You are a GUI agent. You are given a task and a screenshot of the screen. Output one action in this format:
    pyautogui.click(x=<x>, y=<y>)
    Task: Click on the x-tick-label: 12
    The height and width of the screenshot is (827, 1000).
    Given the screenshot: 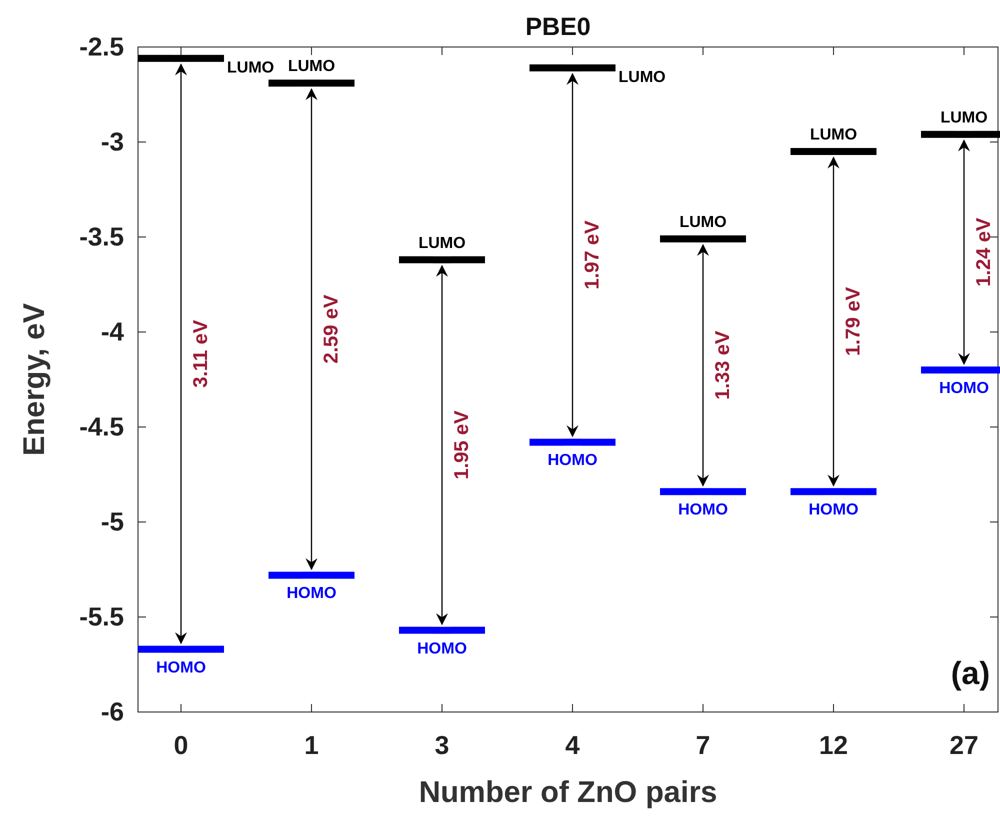 What is the action you would take?
    pyautogui.click(x=833, y=745)
    